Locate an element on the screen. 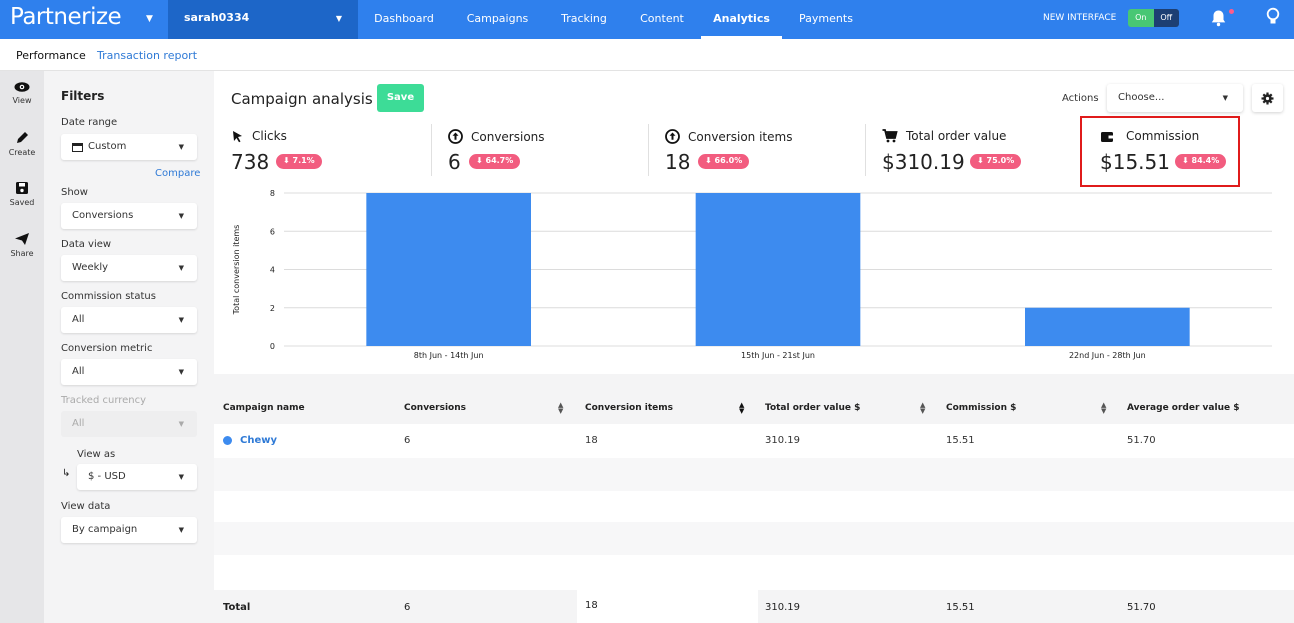  rail-view-label: View is located at coordinates (22, 100).